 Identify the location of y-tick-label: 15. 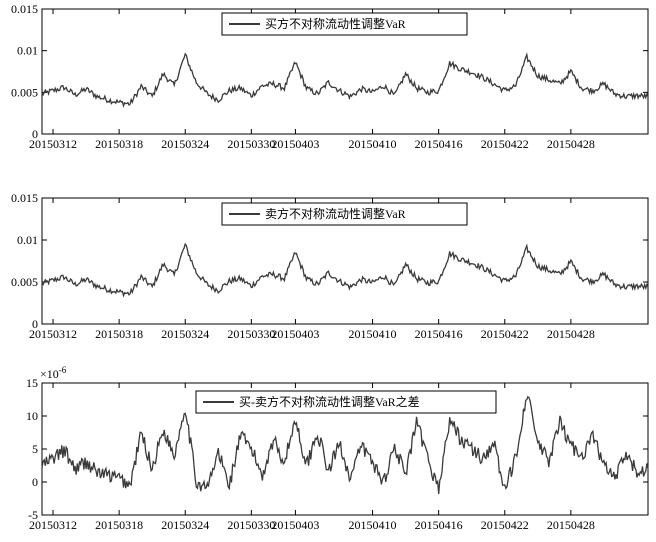
(32, 383).